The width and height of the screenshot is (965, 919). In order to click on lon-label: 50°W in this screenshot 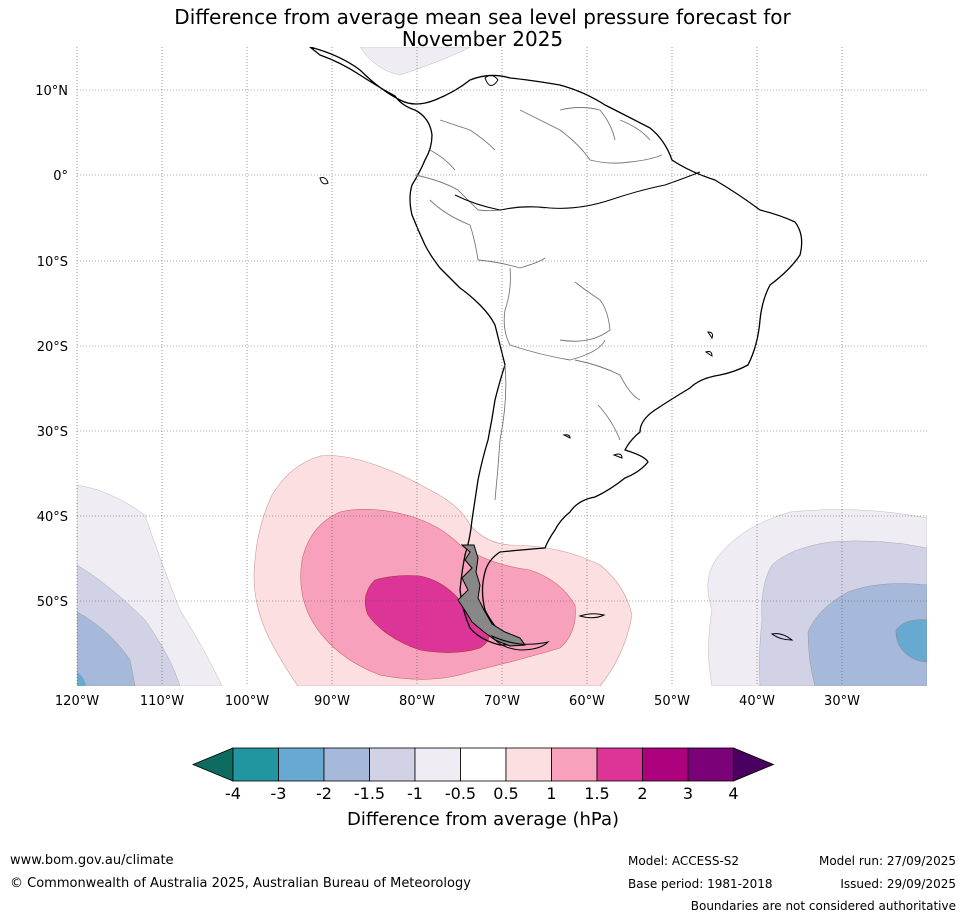, I will do `click(672, 701)`.